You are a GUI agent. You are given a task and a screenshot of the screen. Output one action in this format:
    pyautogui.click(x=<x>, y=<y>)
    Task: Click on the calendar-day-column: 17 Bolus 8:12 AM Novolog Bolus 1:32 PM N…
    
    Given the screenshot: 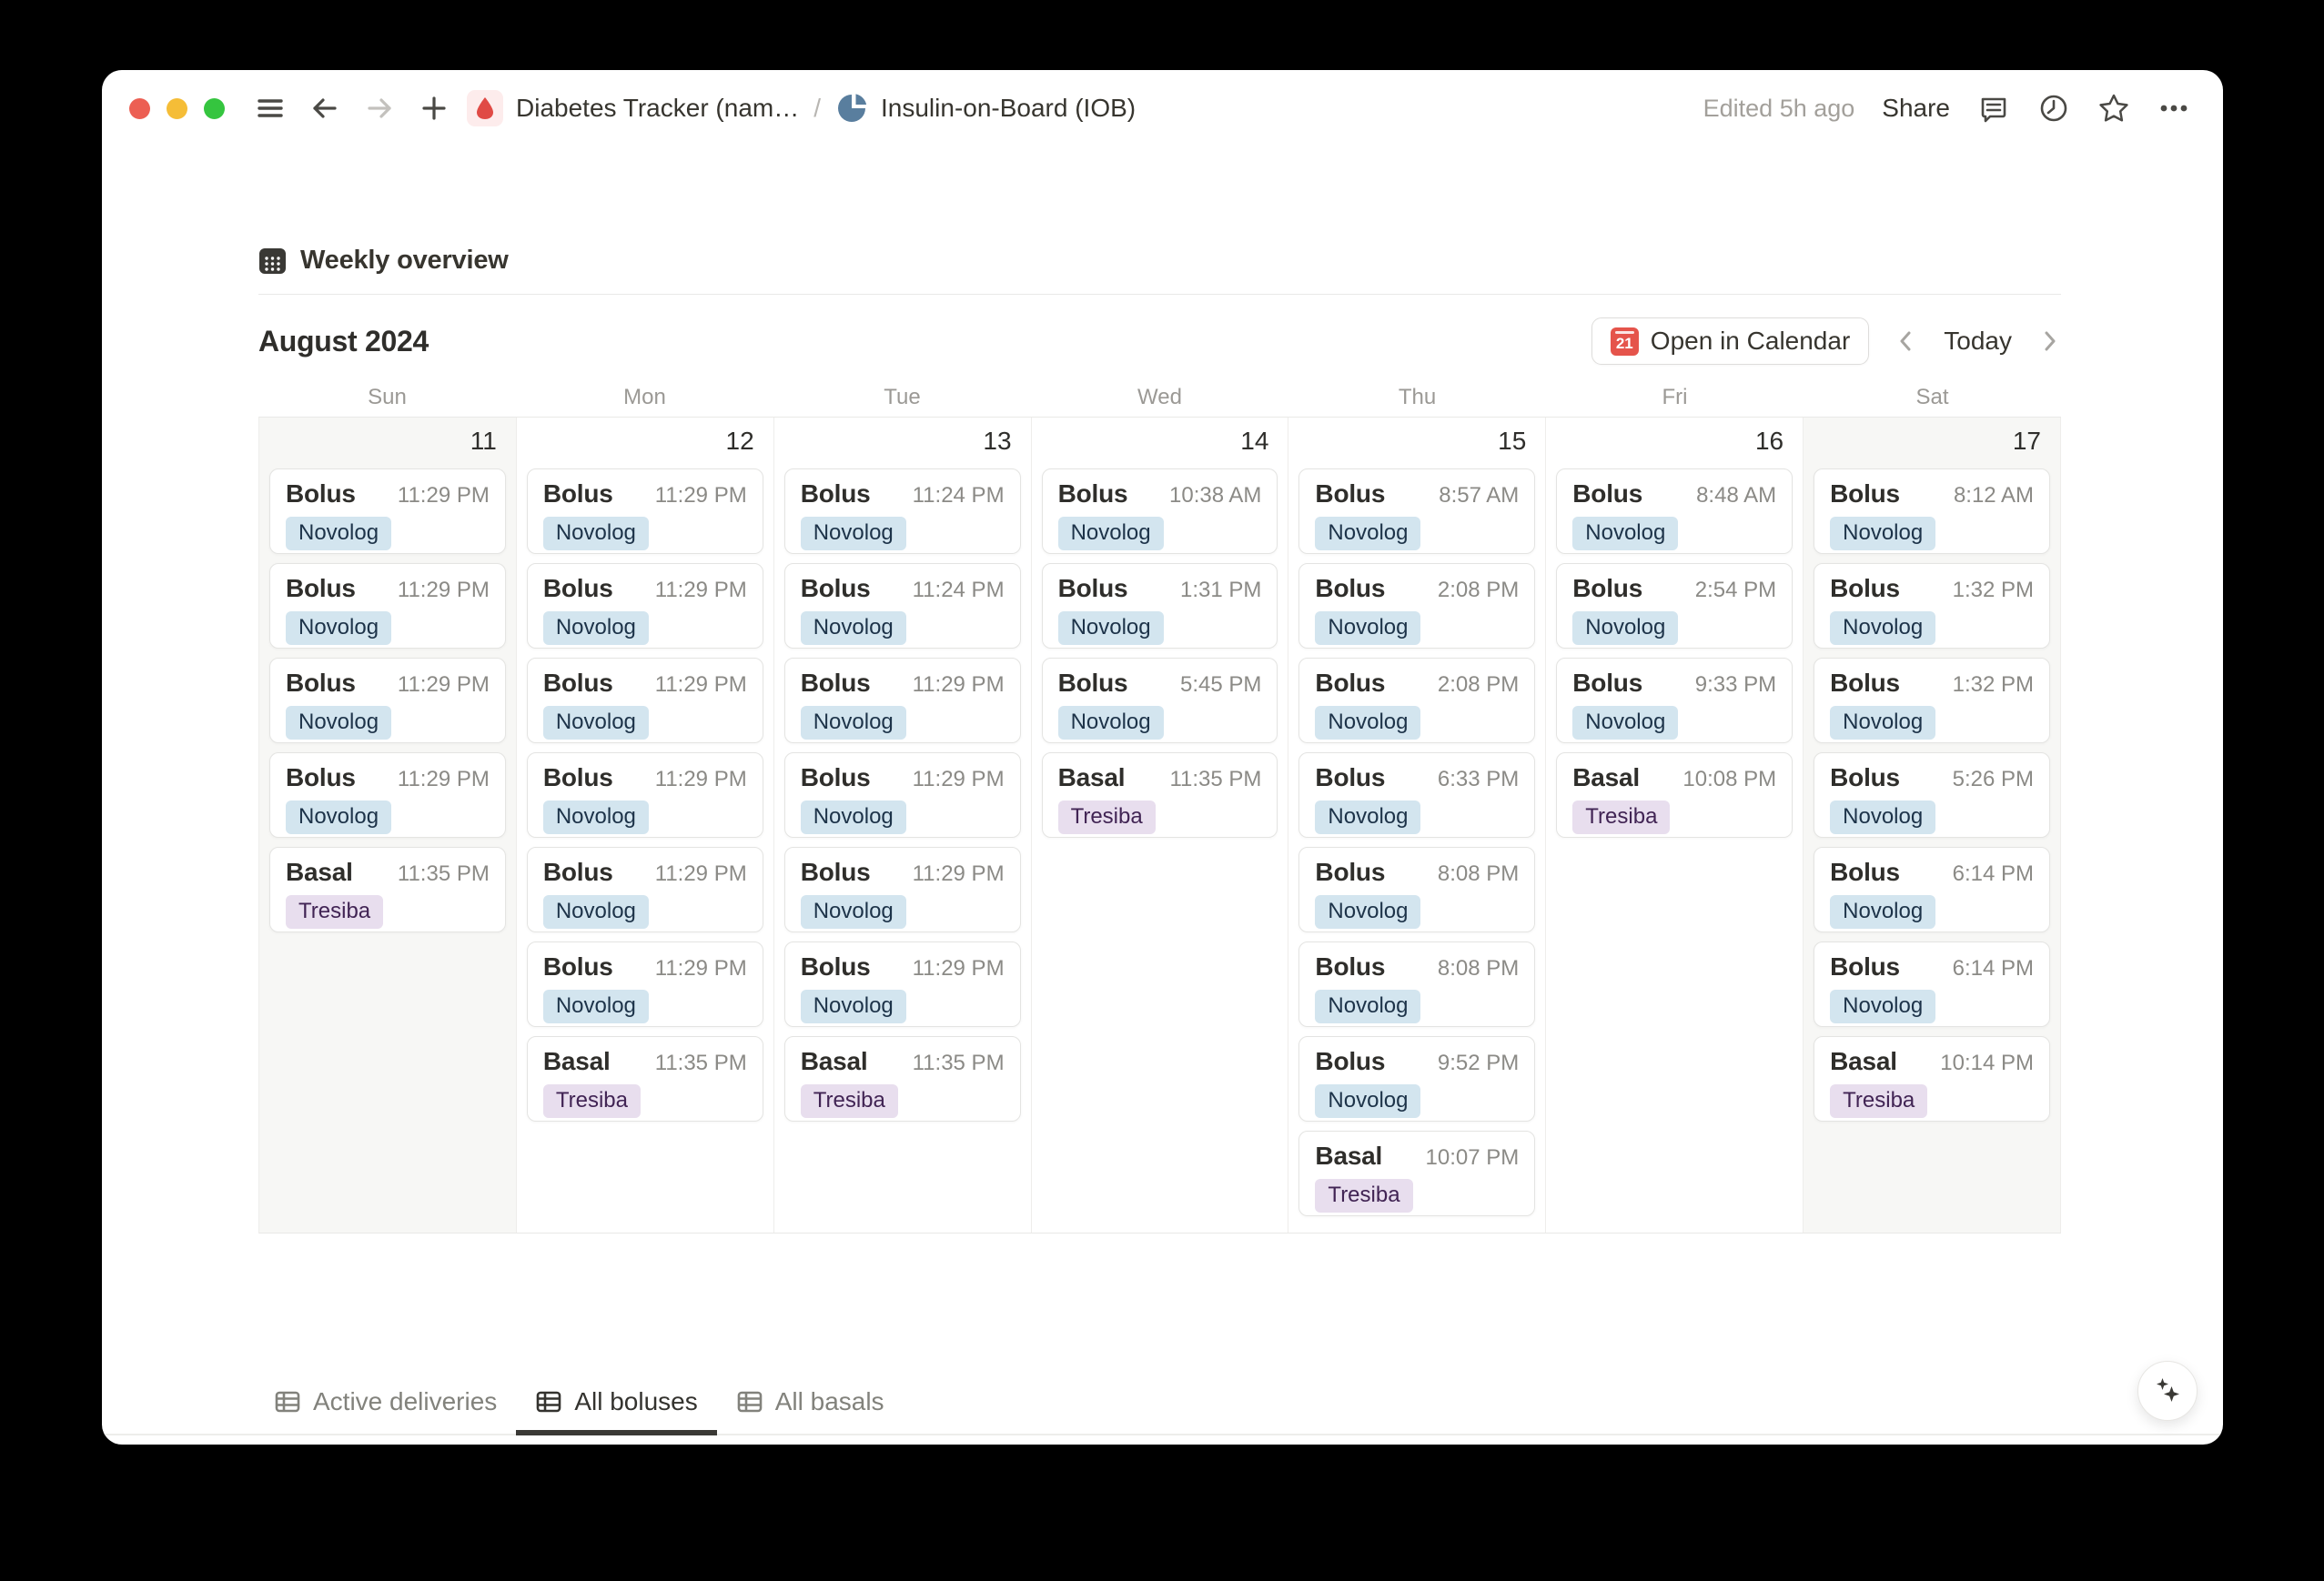 What is the action you would take?
    pyautogui.click(x=1932, y=826)
    